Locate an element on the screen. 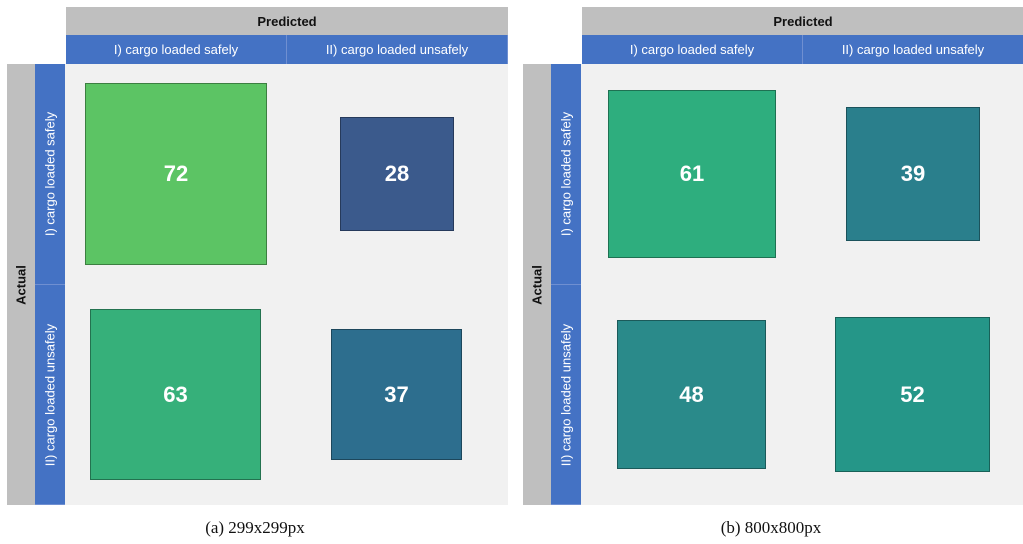 Image resolution: width=1023 pixels, height=544 pixels. cell-box-0-0: 72 is located at coordinates (176, 174).